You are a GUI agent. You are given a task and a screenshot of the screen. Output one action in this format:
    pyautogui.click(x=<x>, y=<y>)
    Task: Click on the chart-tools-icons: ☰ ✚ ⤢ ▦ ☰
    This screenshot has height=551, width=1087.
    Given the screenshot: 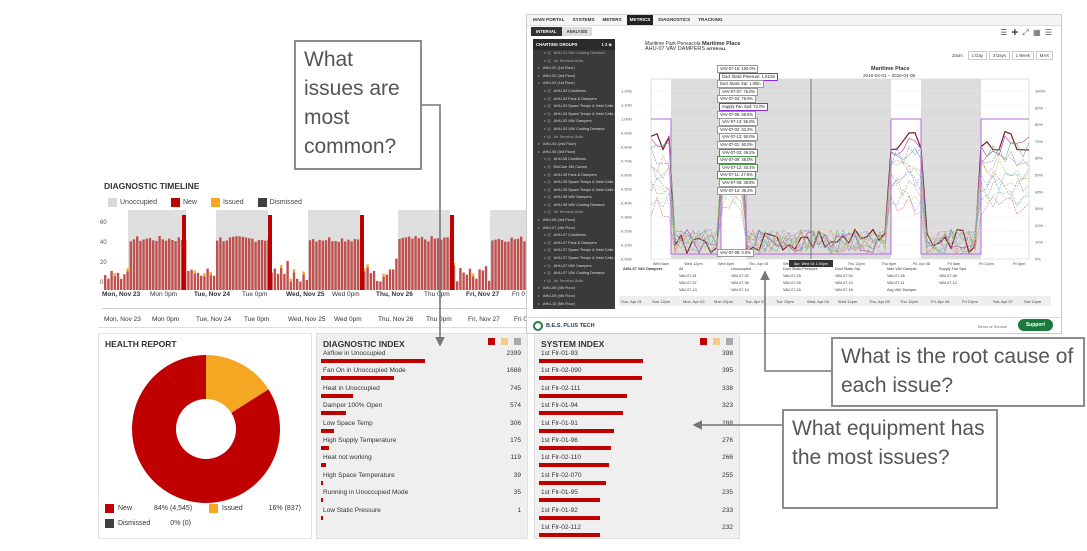 What is the action you would take?
    pyautogui.click(x=1026, y=32)
    